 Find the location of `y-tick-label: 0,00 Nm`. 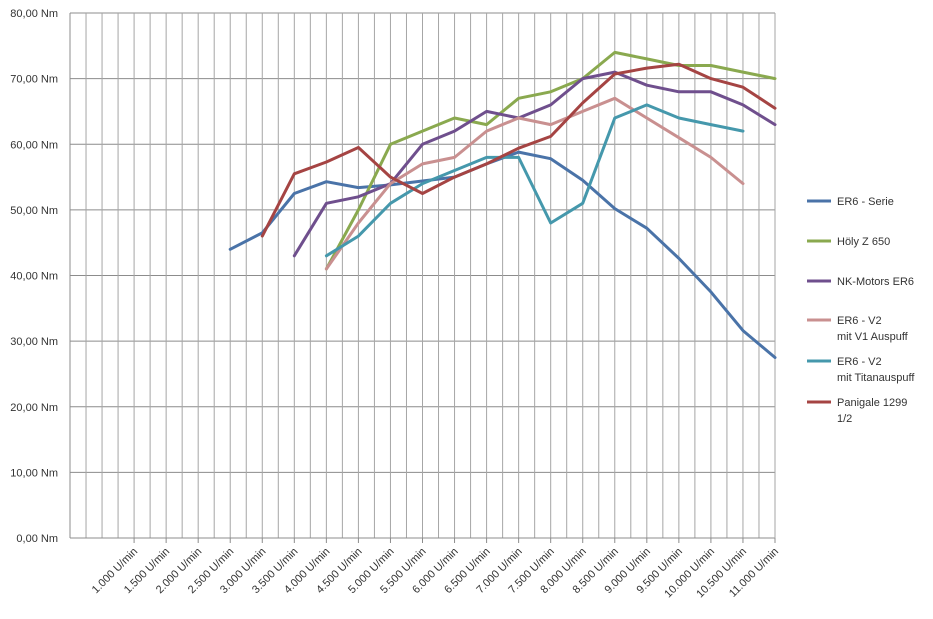

y-tick-label: 0,00 Nm is located at coordinates (37, 539).